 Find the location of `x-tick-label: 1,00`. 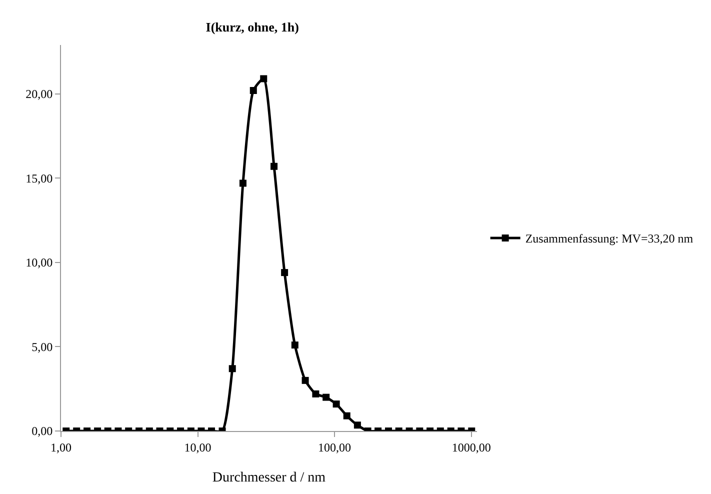

x-tick-label: 1,00 is located at coordinates (61, 447).